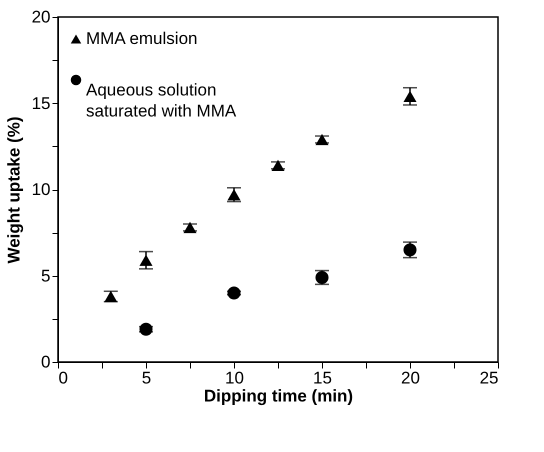 Image resolution: width=544 pixels, height=452 pixels. Describe the element at coordinates (161, 100) in the screenshot. I see `legend-label: Aqueous solution saturated with MMA` at that location.